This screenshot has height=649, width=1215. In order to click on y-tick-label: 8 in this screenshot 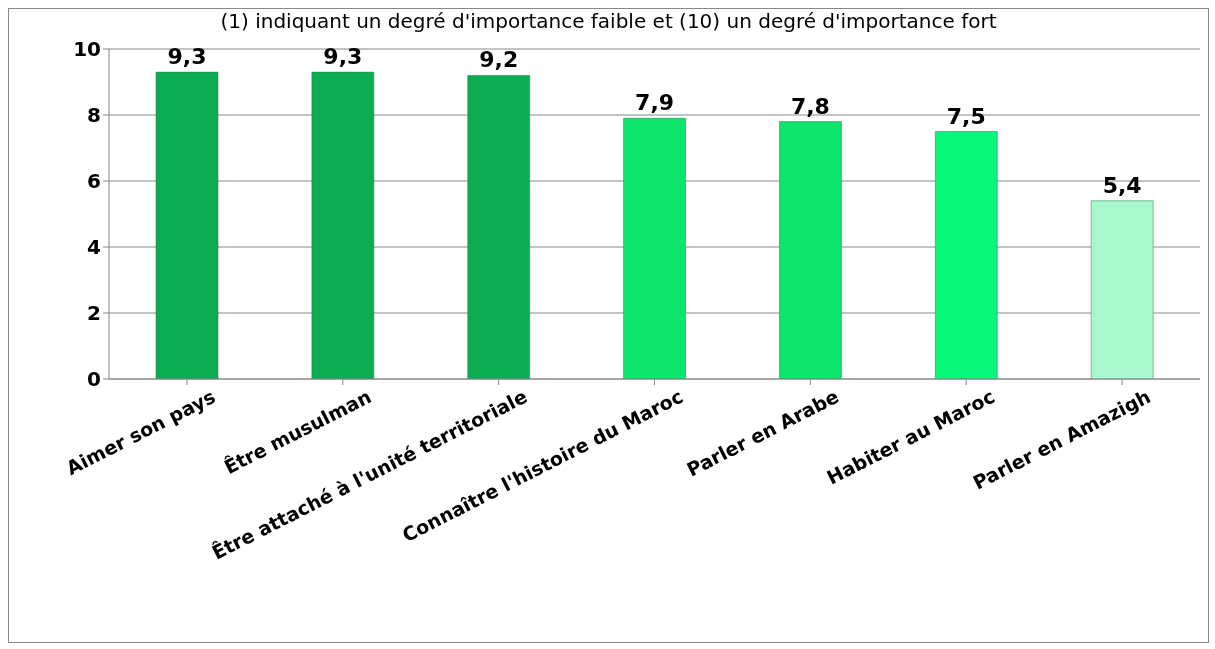, I will do `click(94, 115)`.